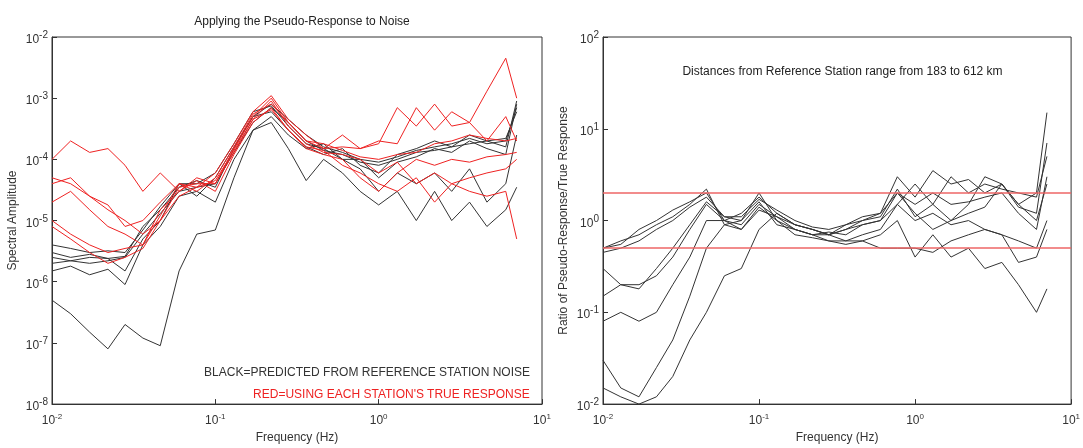  What do you see at coordinates (12, 220) in the screenshot?
I see `y-axis-title: Spectral Amplitude` at bounding box center [12, 220].